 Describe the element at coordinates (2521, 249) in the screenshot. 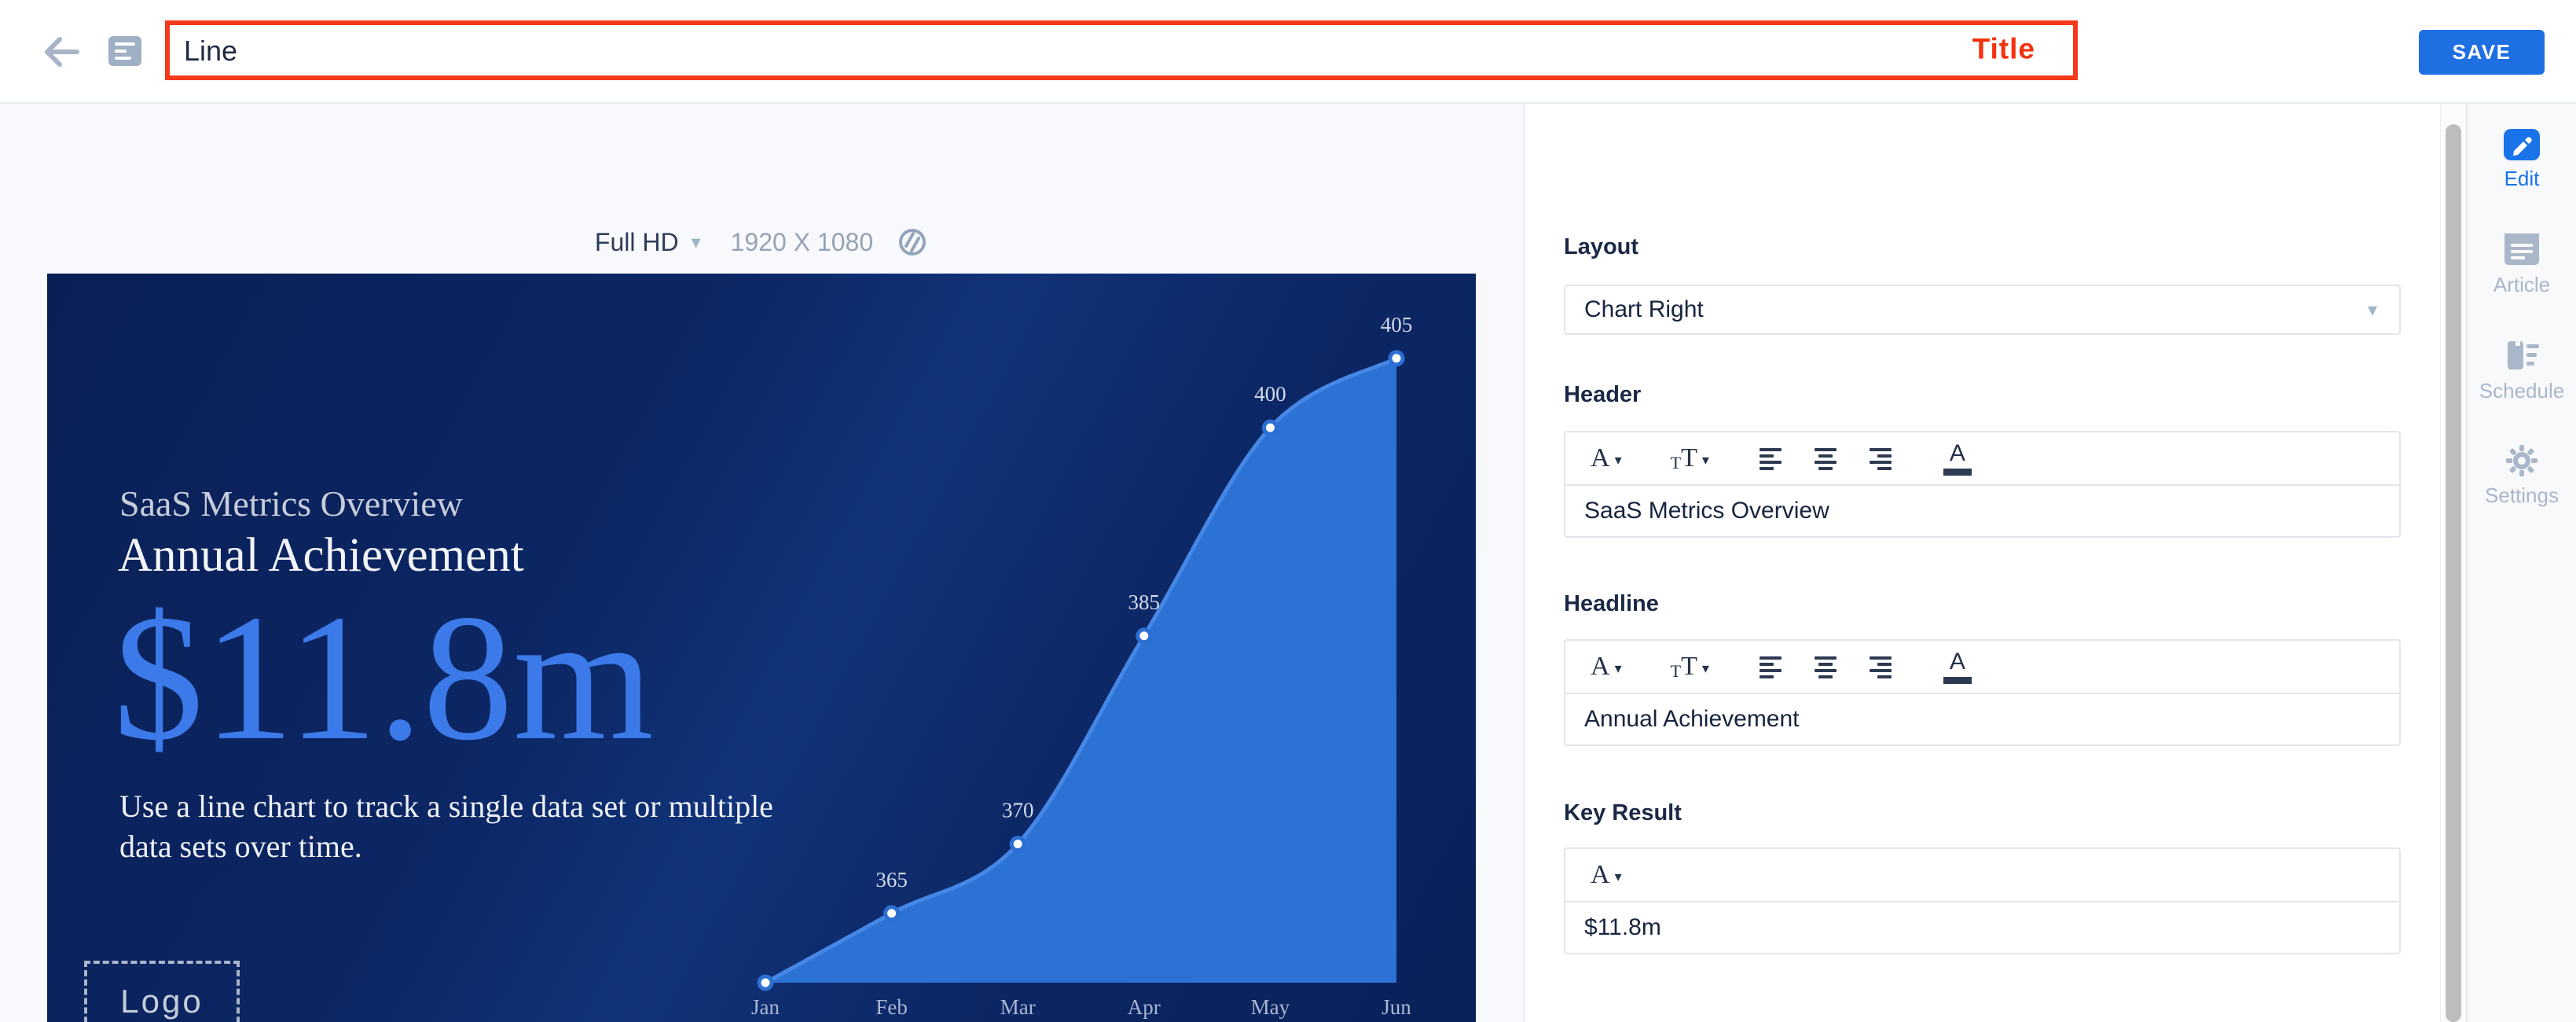

I see `article-icon` at that location.